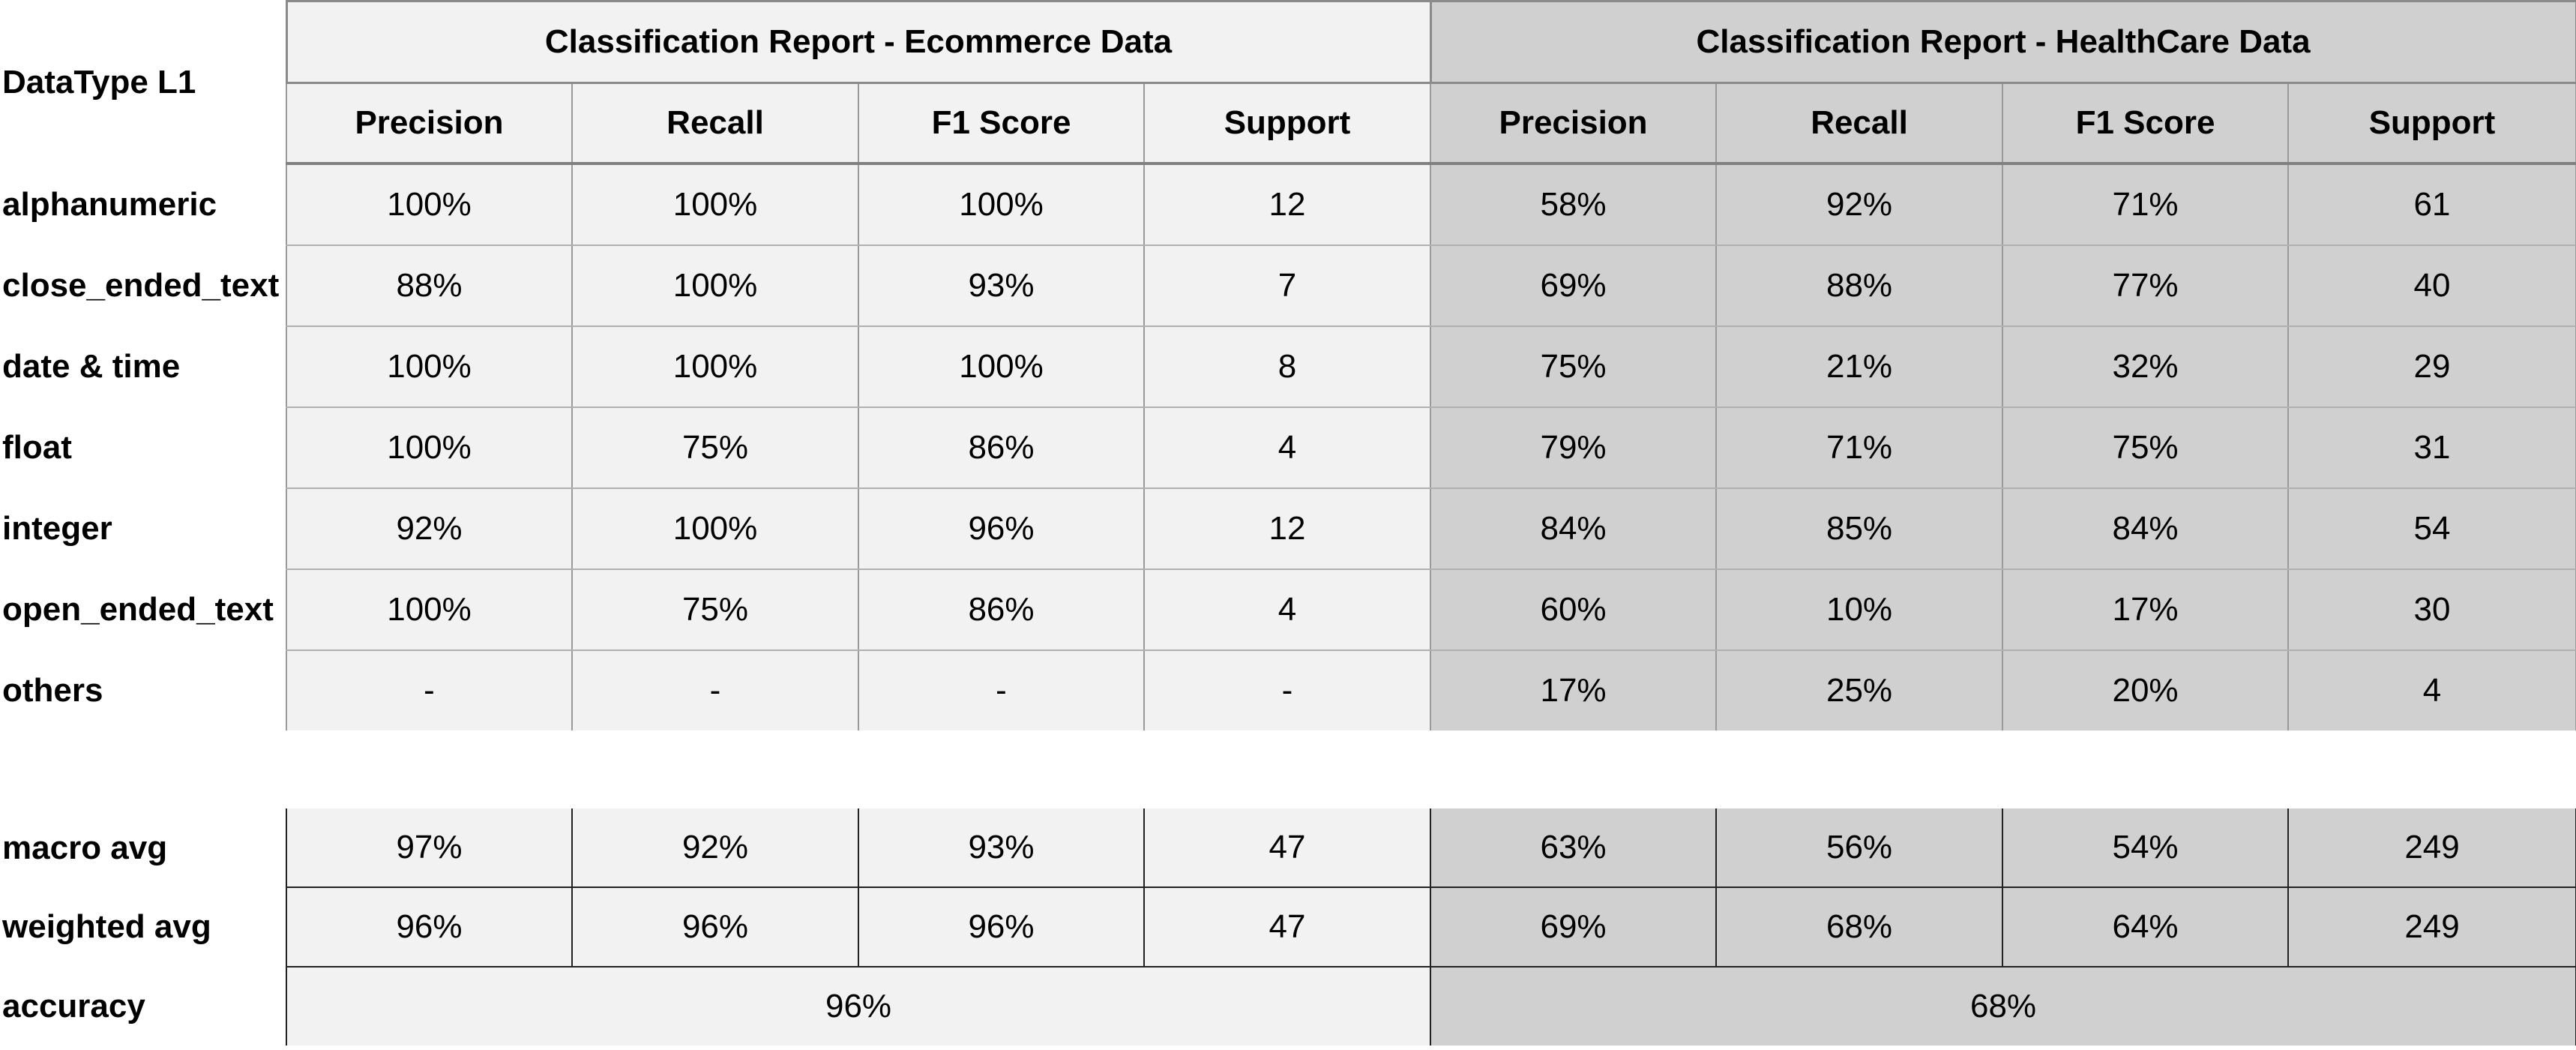 This screenshot has height=1050, width=2576. Describe the element at coordinates (2146, 848) in the screenshot. I see `table-cell: 54%` at that location.